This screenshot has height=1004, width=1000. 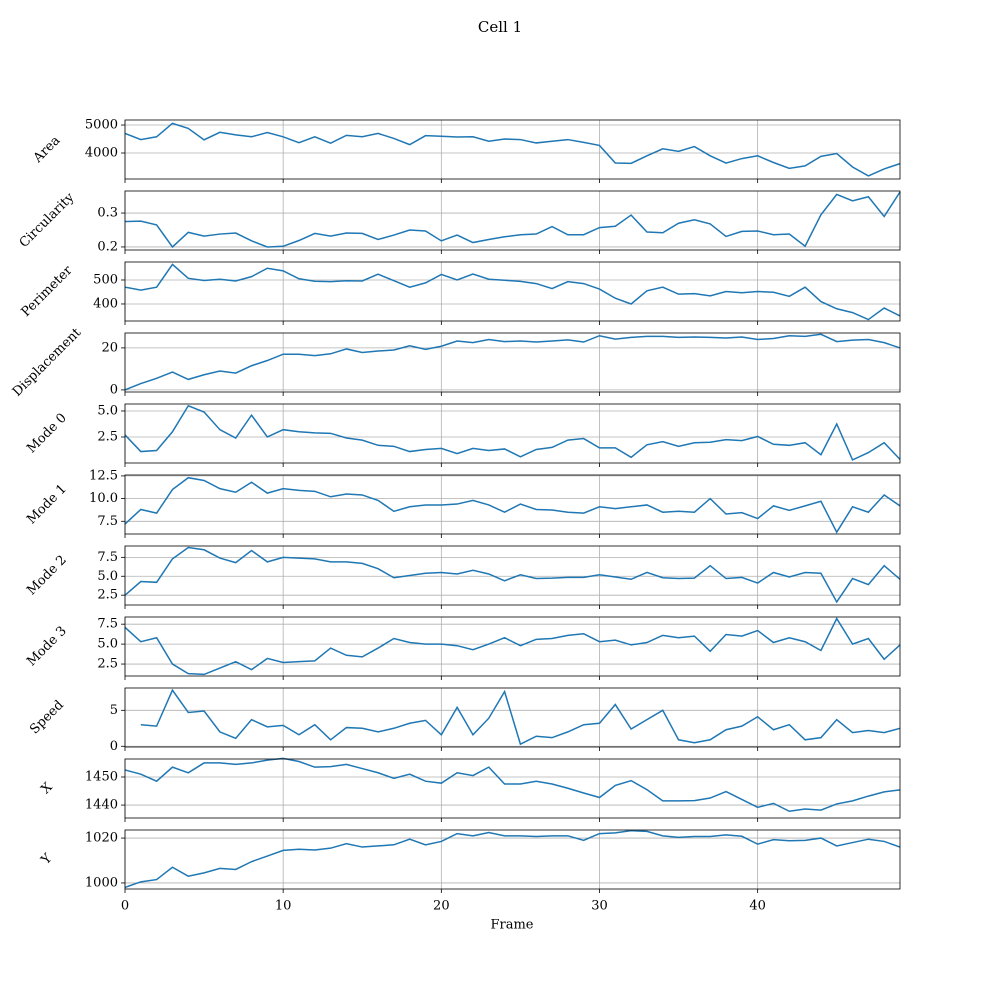 What do you see at coordinates (757, 906) in the screenshot?
I see `x-tick-label: 40` at bounding box center [757, 906].